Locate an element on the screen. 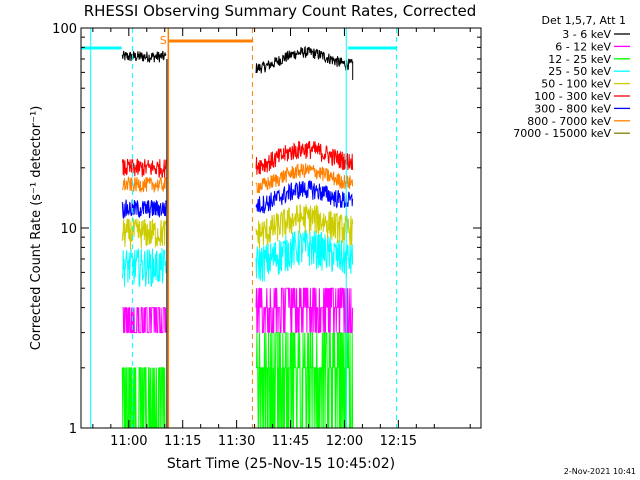 The image size is (640, 480). legend-label: 6 - 12 keV is located at coordinates (583, 46).